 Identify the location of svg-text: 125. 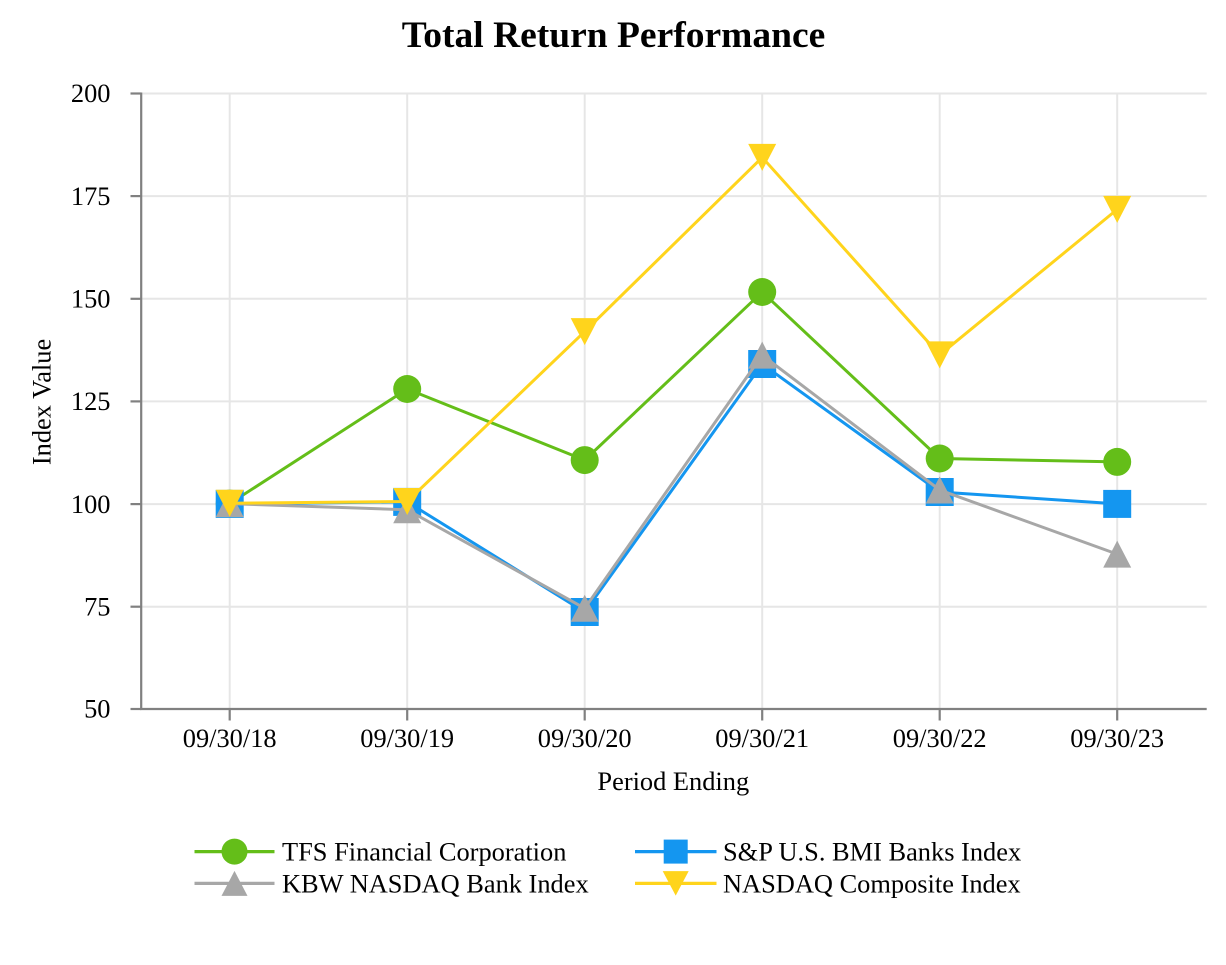
(91, 401).